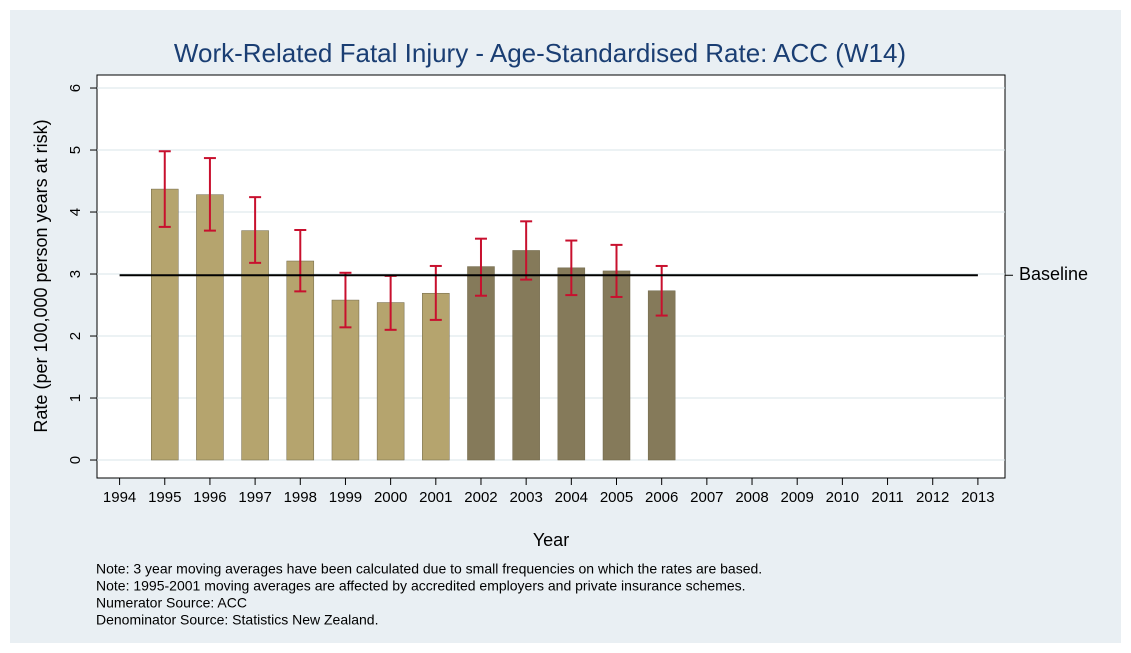  I want to click on y-tick-label: 1, so click(75, 398).